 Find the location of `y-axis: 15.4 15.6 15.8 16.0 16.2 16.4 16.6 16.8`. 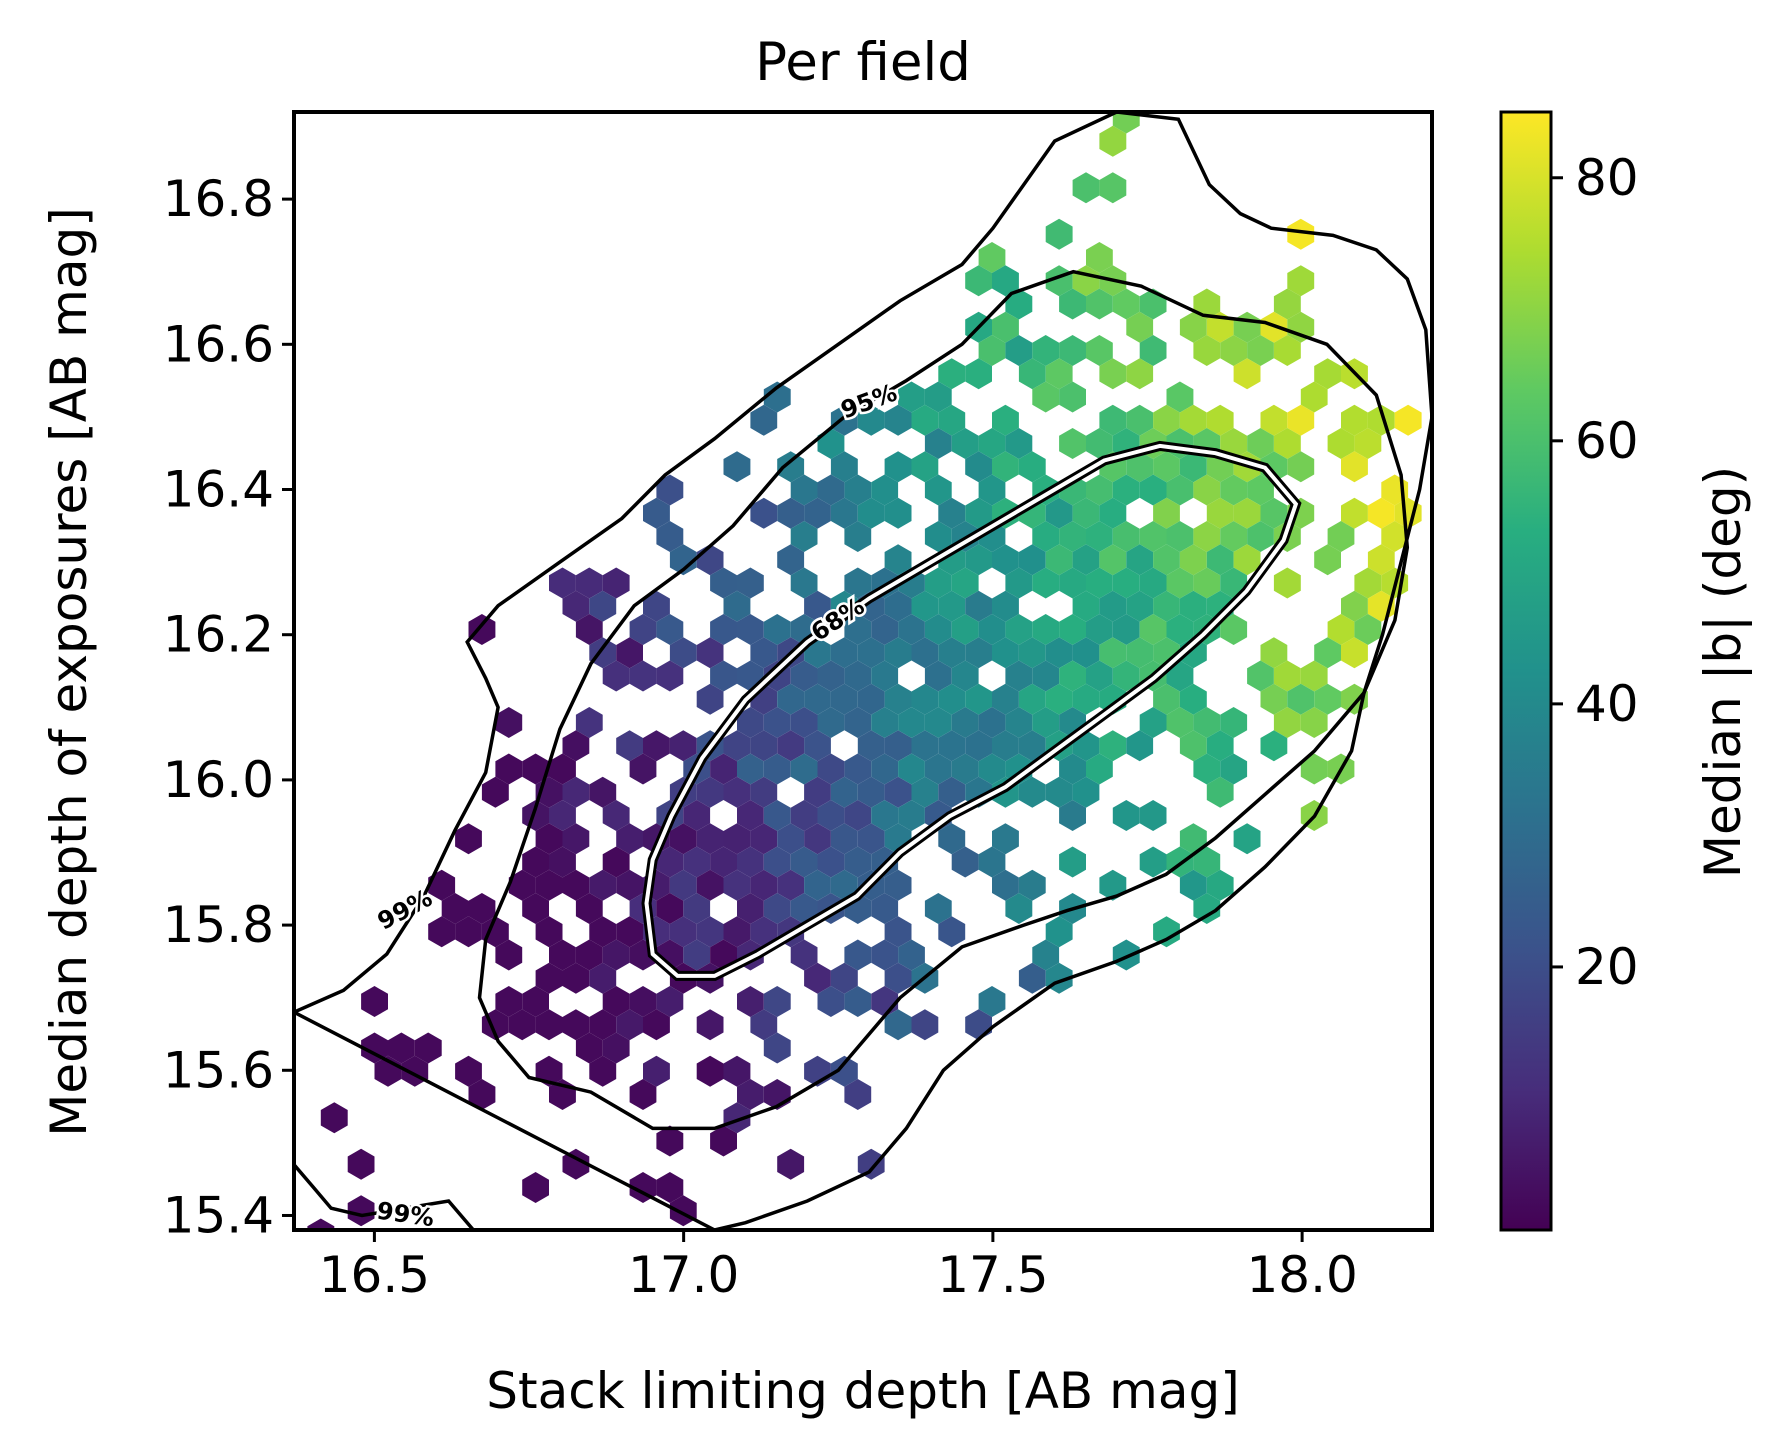

y-axis: 15.4 15.6 15.8 16.0 16.2 16.4 16.6 16.8 is located at coordinates (228, 707).